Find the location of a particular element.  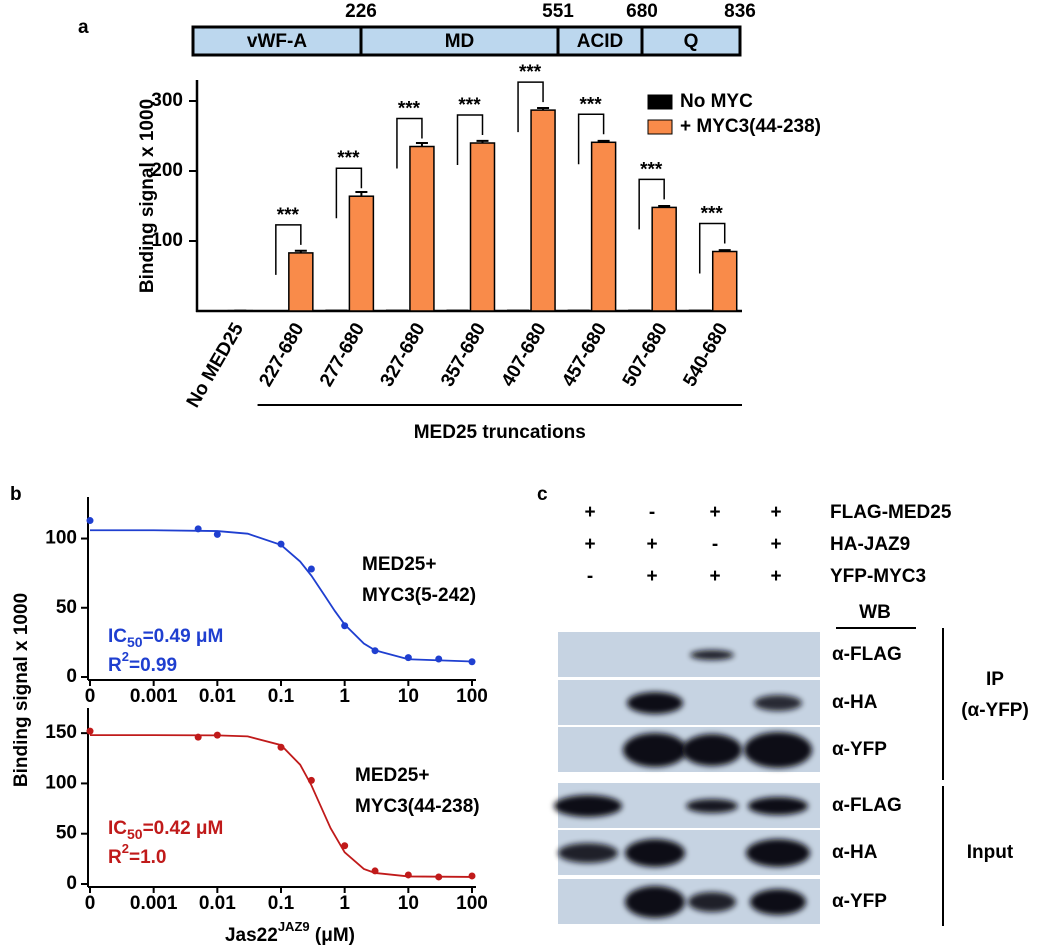

x-tick-label: 100 is located at coordinates (472, 696).